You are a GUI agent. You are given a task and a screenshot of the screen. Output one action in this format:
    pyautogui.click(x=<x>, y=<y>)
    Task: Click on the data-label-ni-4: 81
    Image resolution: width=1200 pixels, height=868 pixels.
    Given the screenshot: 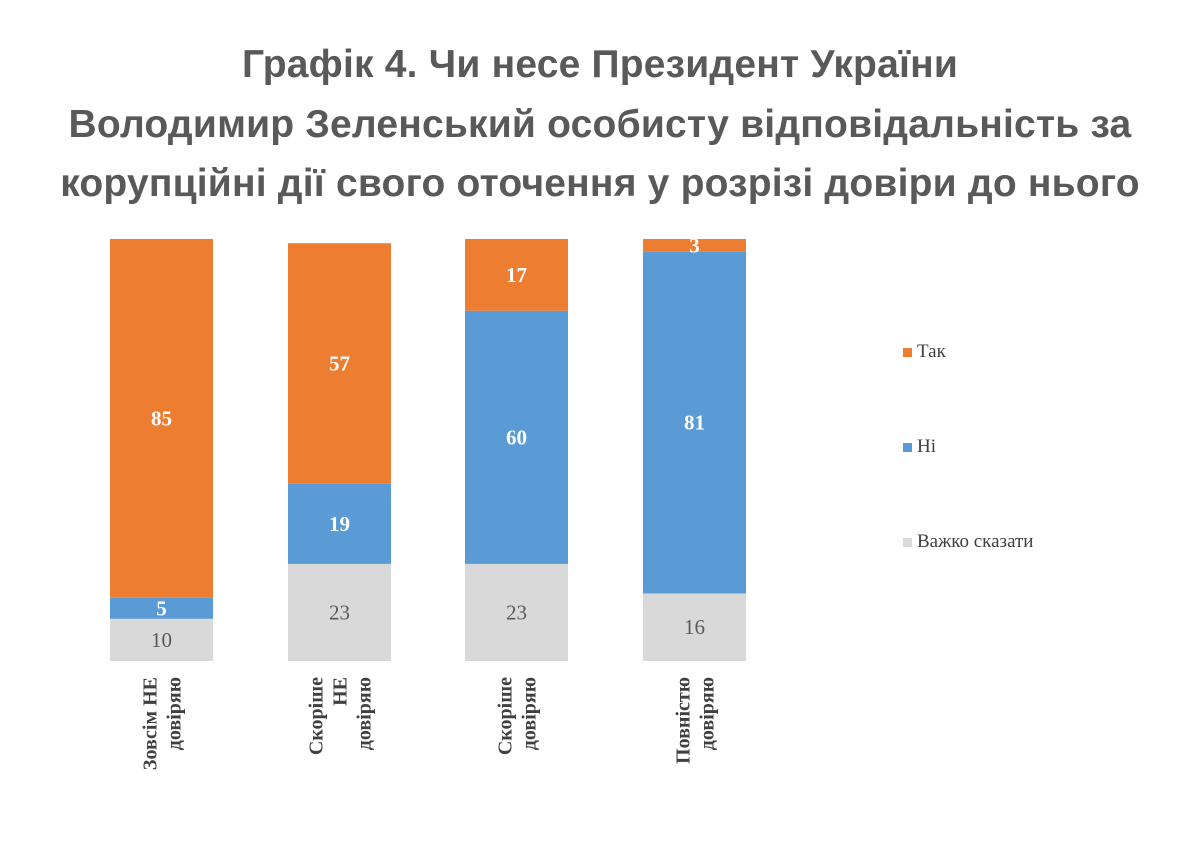 What is the action you would take?
    pyautogui.click(x=694, y=423)
    